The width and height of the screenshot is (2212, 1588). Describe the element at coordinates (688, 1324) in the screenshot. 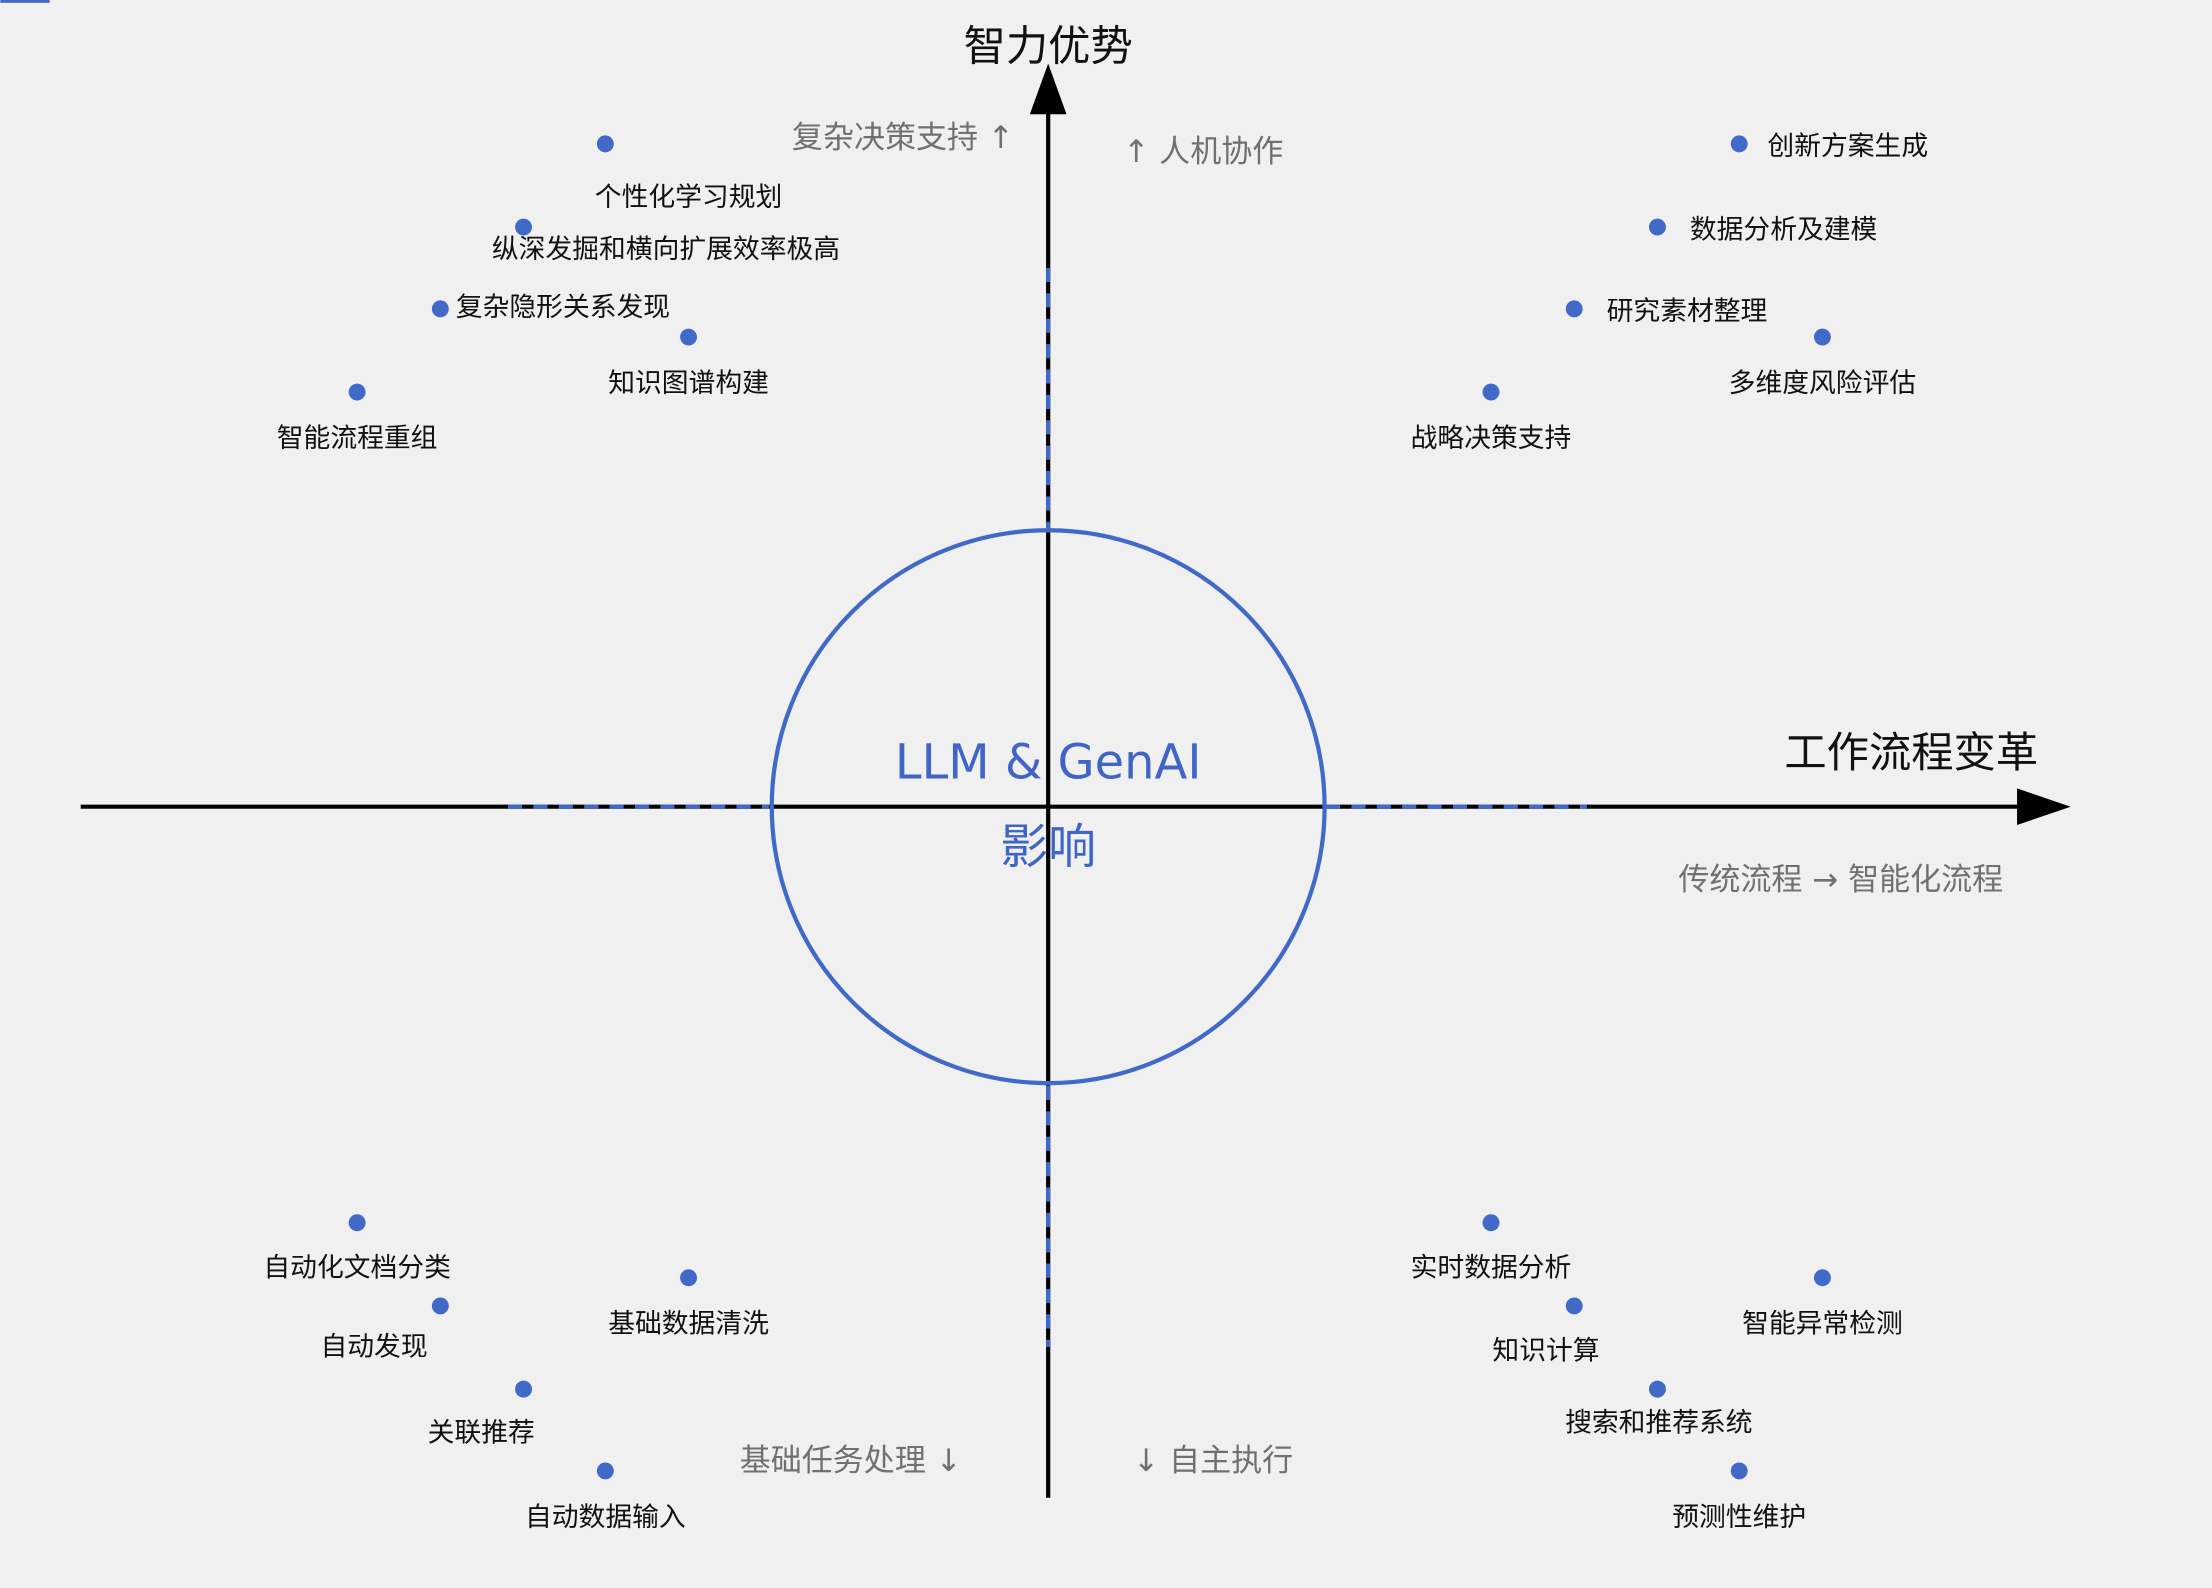

I see `point-label-bottom-left: 基础数据清洗` at that location.